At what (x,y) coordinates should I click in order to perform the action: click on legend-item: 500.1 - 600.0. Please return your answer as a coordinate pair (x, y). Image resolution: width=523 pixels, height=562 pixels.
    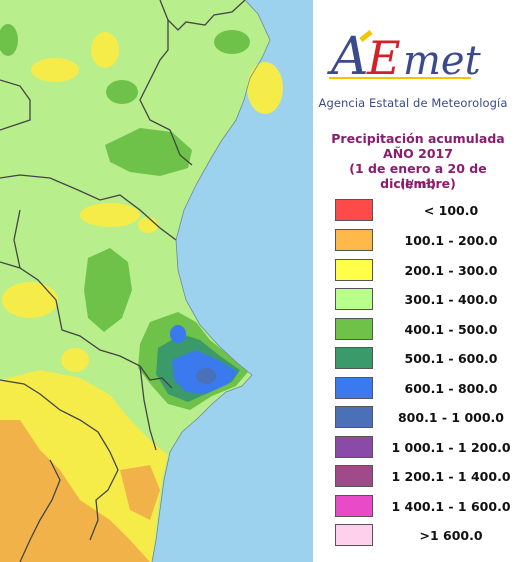
    Looking at the image, I should click on (429, 359).